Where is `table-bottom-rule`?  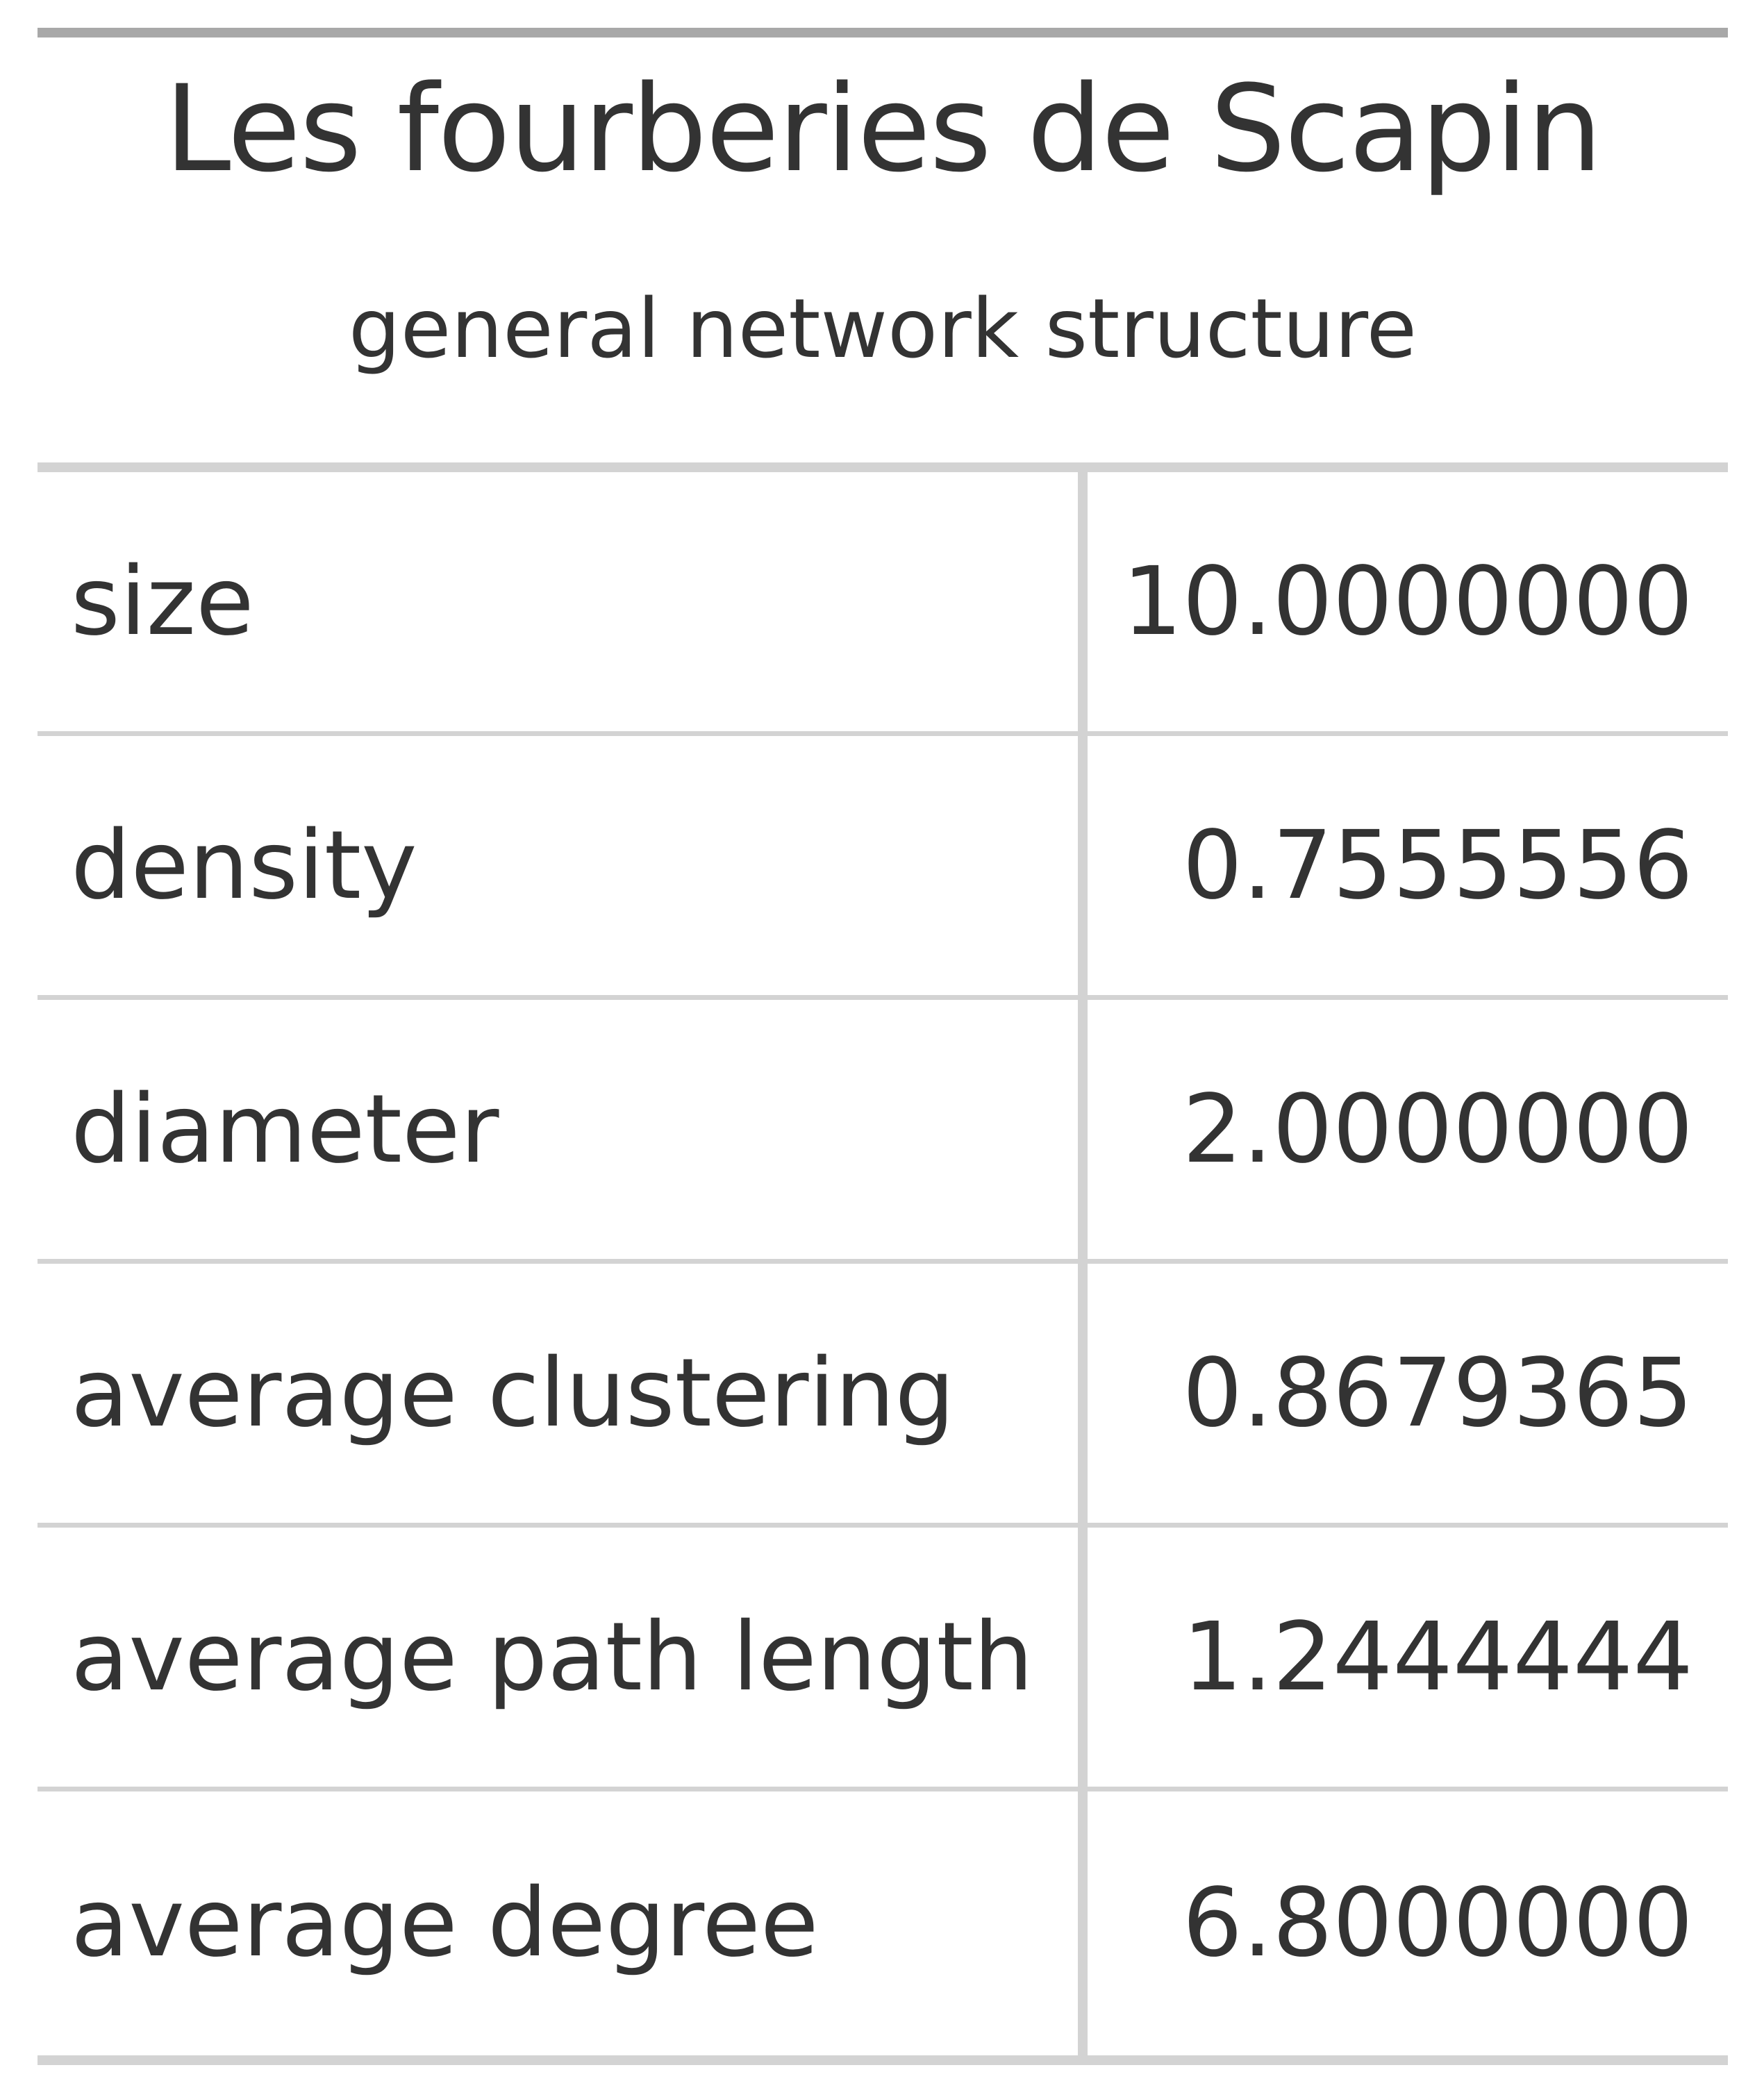 table-bottom-rule is located at coordinates (883, 2060).